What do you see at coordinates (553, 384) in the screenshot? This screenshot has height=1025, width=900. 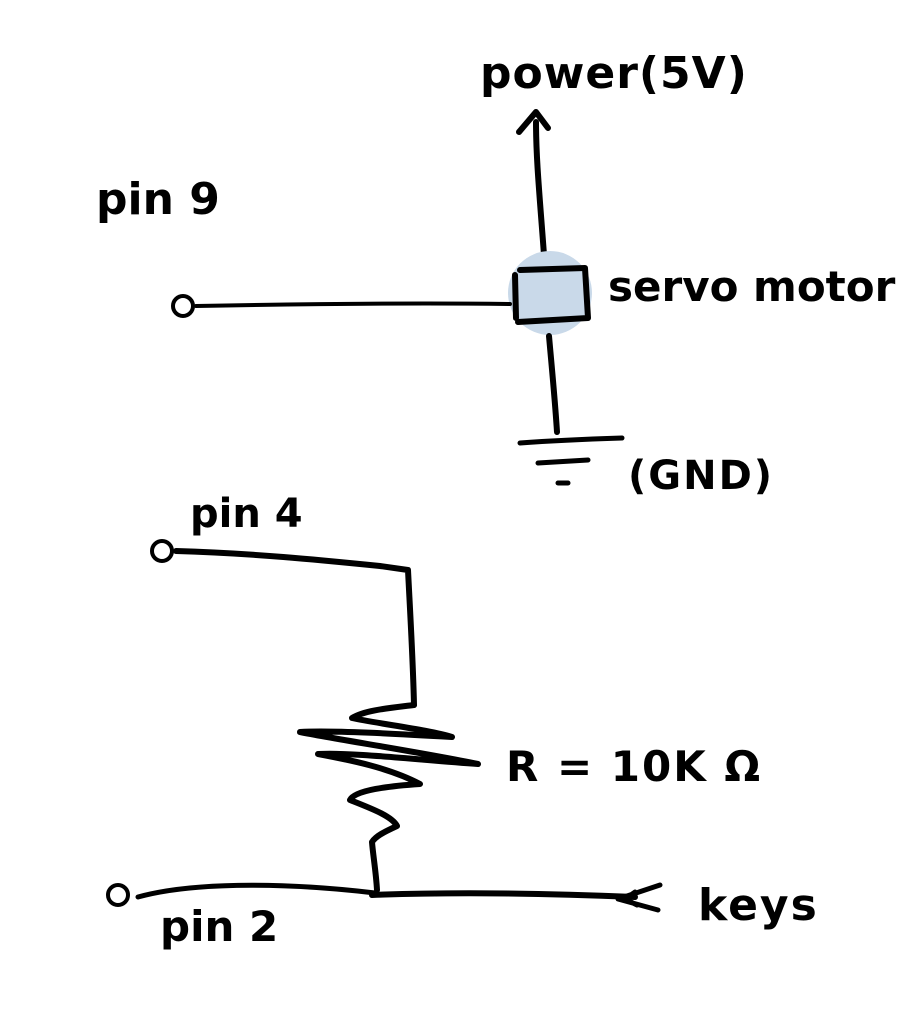 I see `ground-wire` at bounding box center [553, 384].